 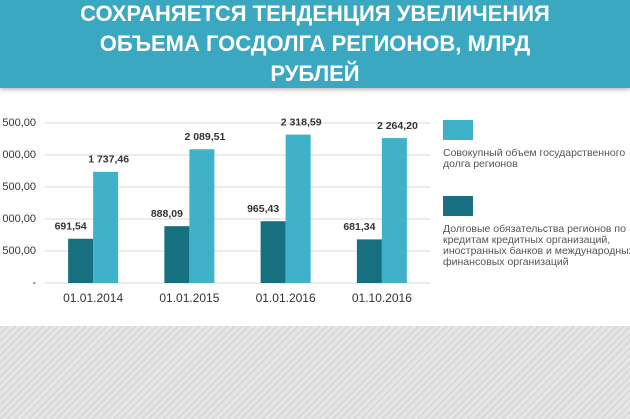 I want to click on y-tick-label: 500,00, so click(x=19, y=251).